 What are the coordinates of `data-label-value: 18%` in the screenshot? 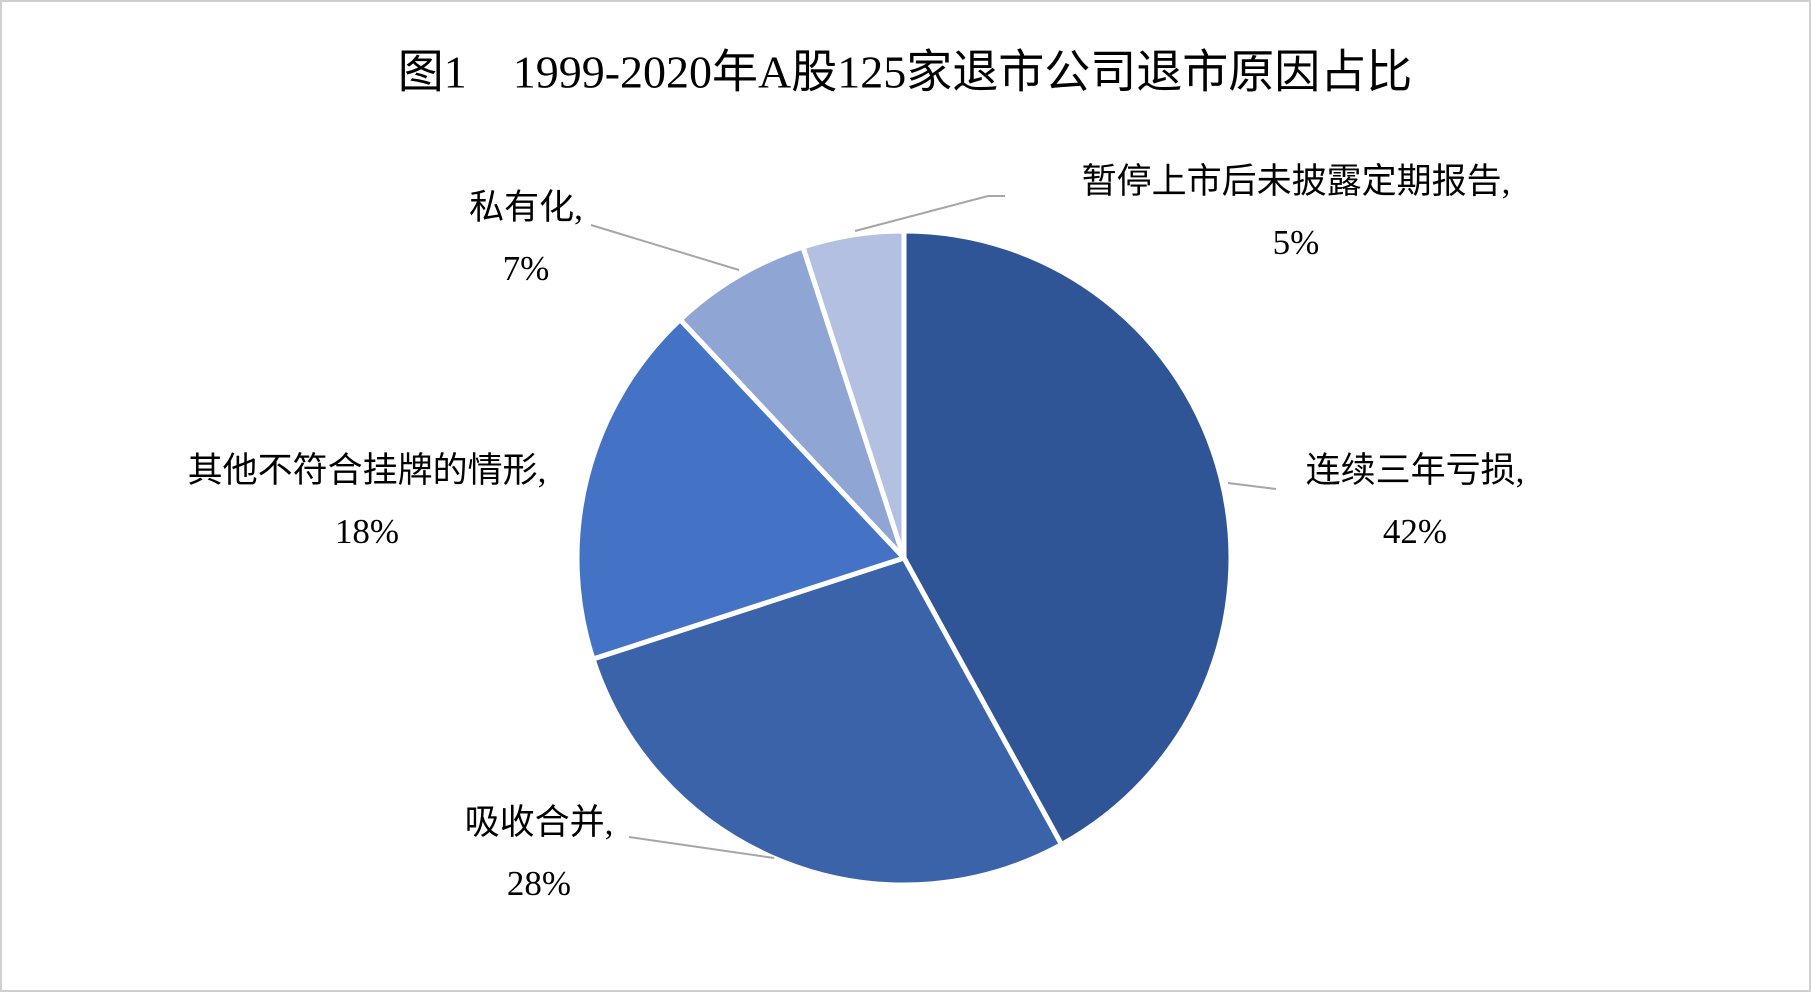 It's located at (367, 531).